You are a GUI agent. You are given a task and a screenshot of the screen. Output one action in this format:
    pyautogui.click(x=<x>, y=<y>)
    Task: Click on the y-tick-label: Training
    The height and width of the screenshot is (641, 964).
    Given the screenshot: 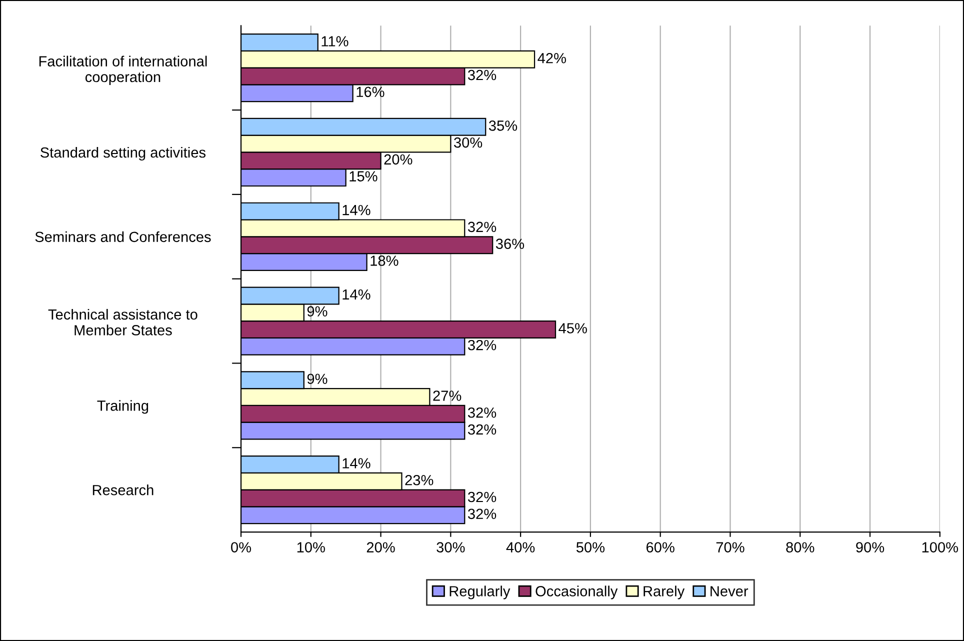 What is the action you would take?
    pyautogui.click(x=122, y=407)
    